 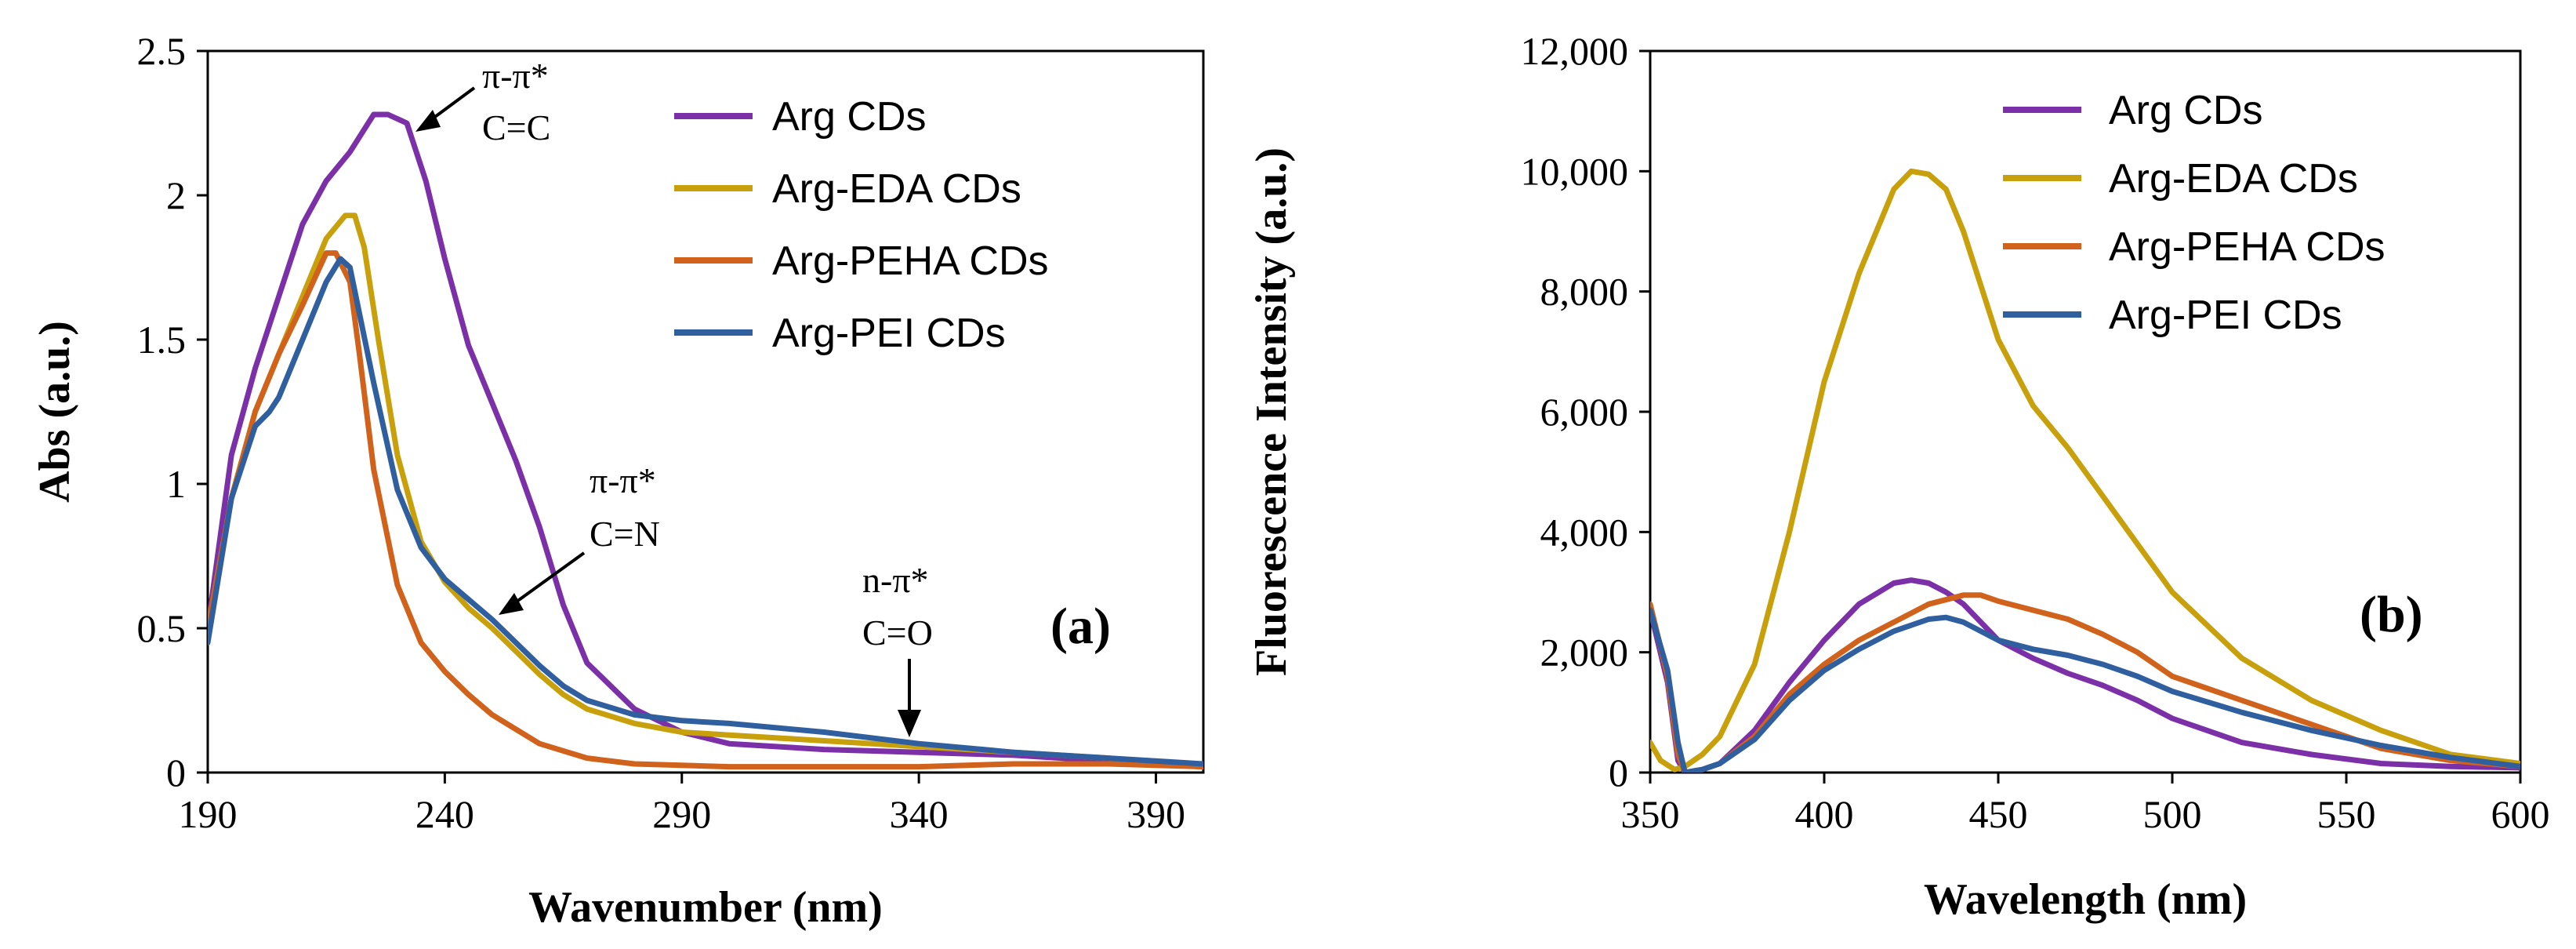 I want to click on annotation-co-line1: n-π*, so click(x=895, y=580).